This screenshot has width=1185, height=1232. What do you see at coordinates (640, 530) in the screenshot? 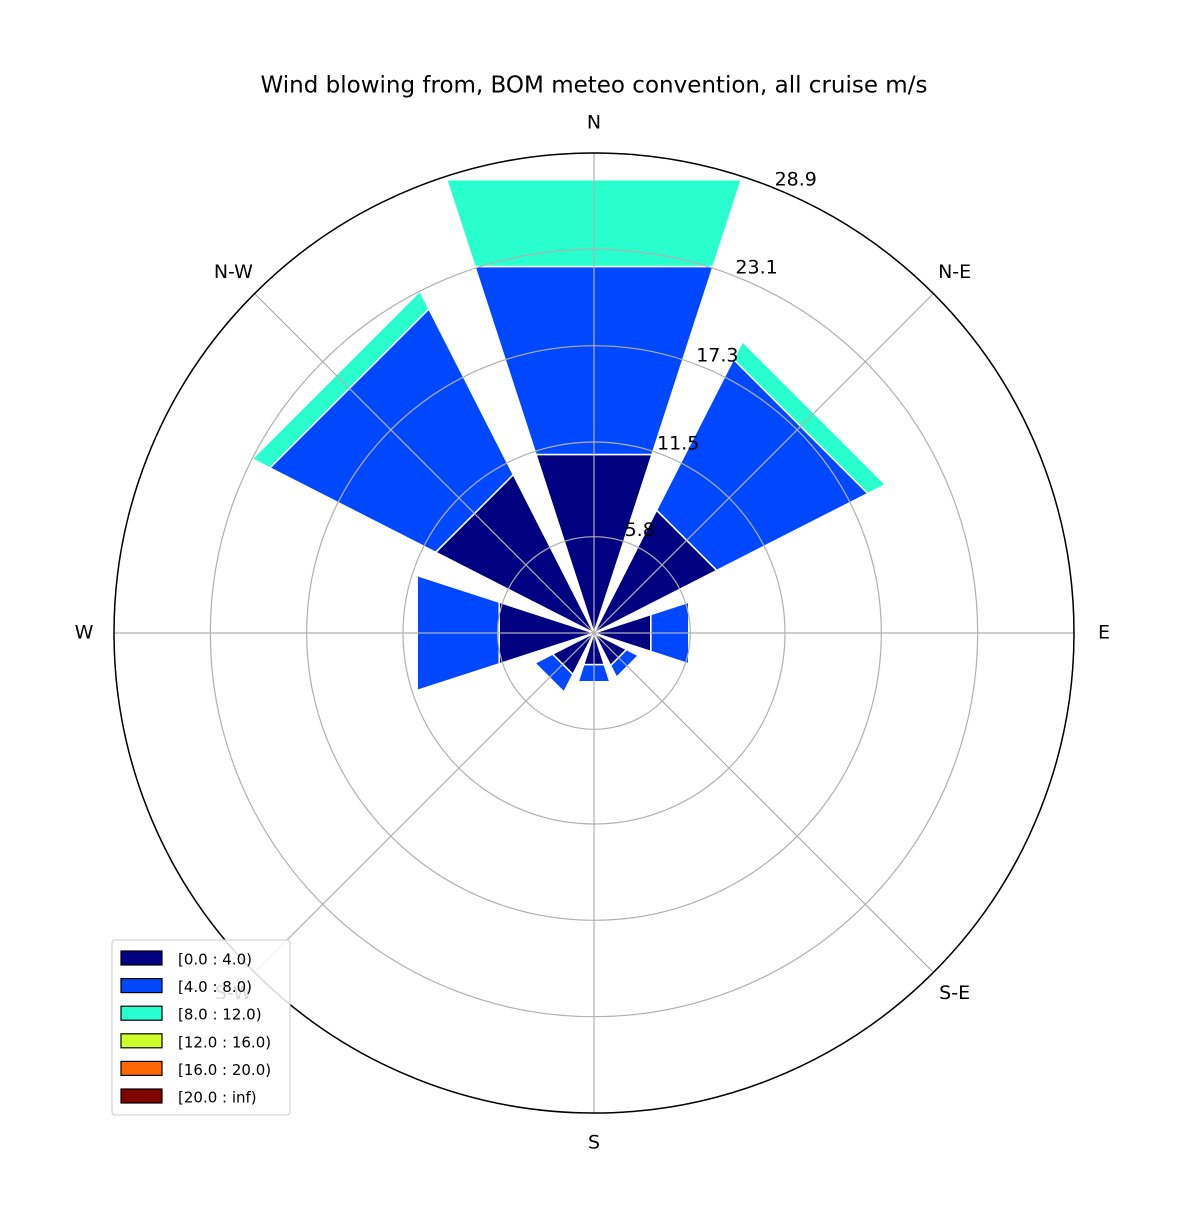
I see `r-tick-label: 5.8` at bounding box center [640, 530].